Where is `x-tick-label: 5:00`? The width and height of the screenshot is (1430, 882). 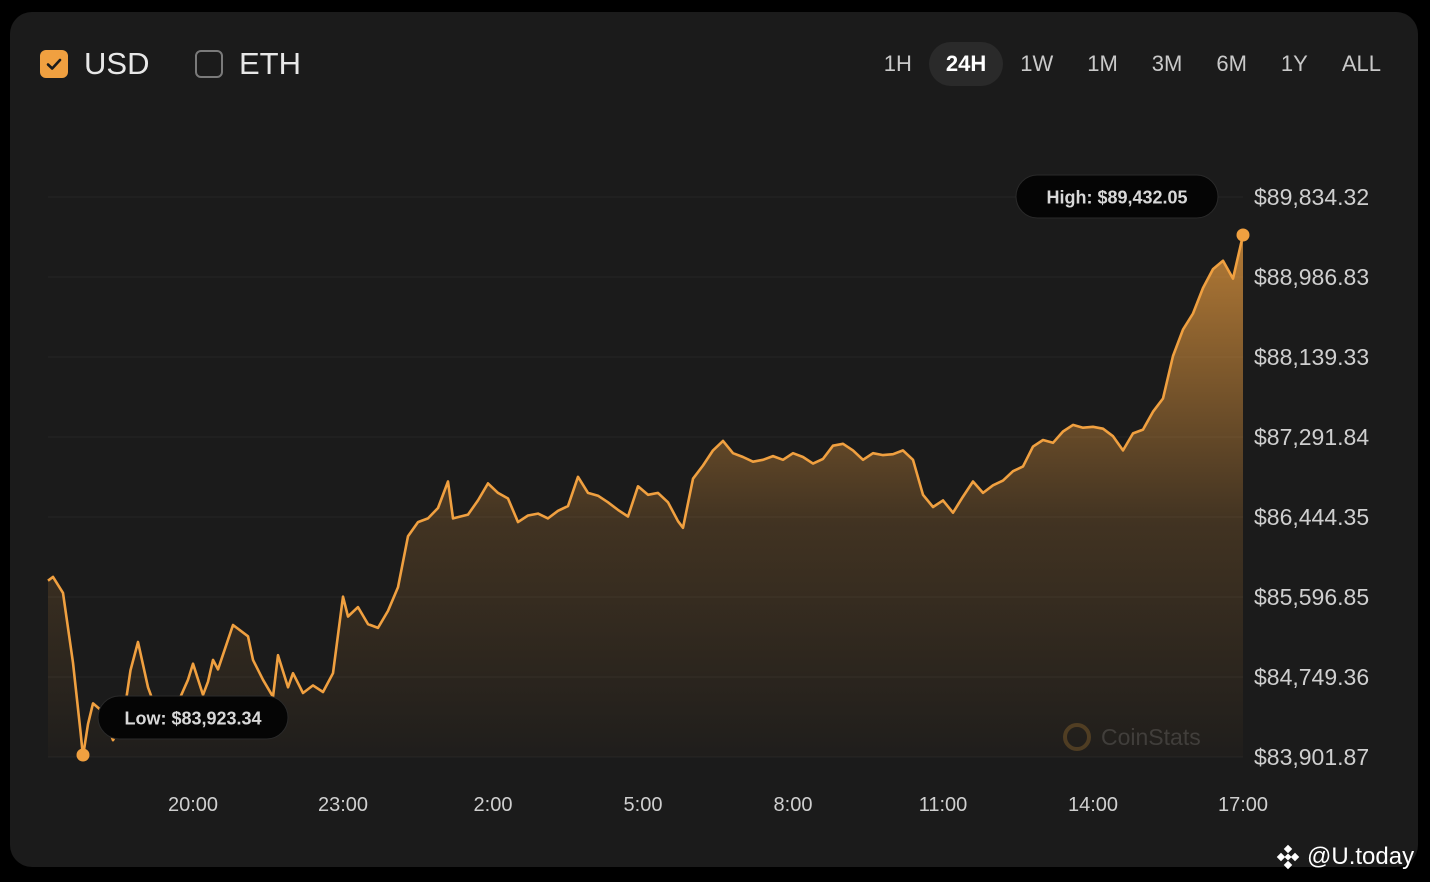 x-tick-label: 5:00 is located at coordinates (643, 805).